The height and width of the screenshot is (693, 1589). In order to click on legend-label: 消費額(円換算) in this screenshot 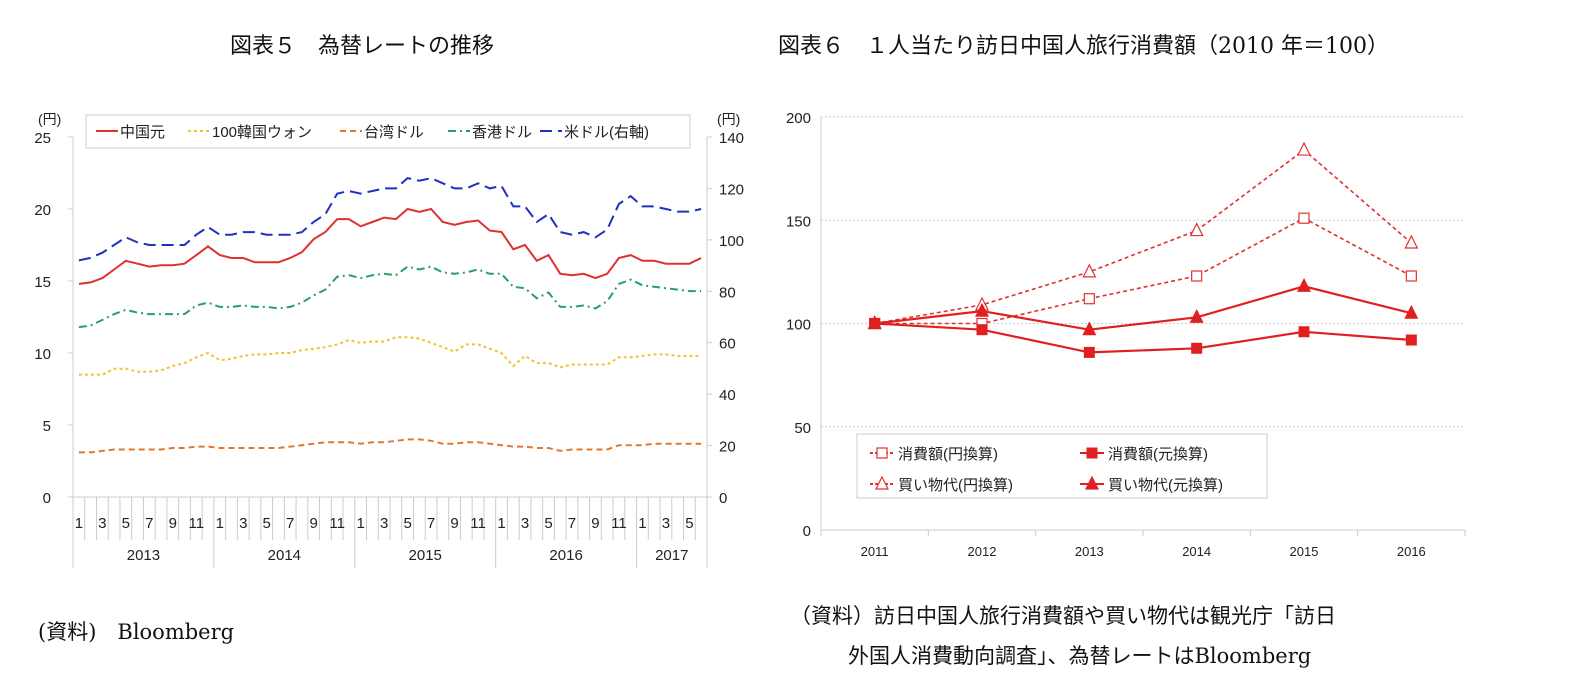, I will do `click(948, 454)`.